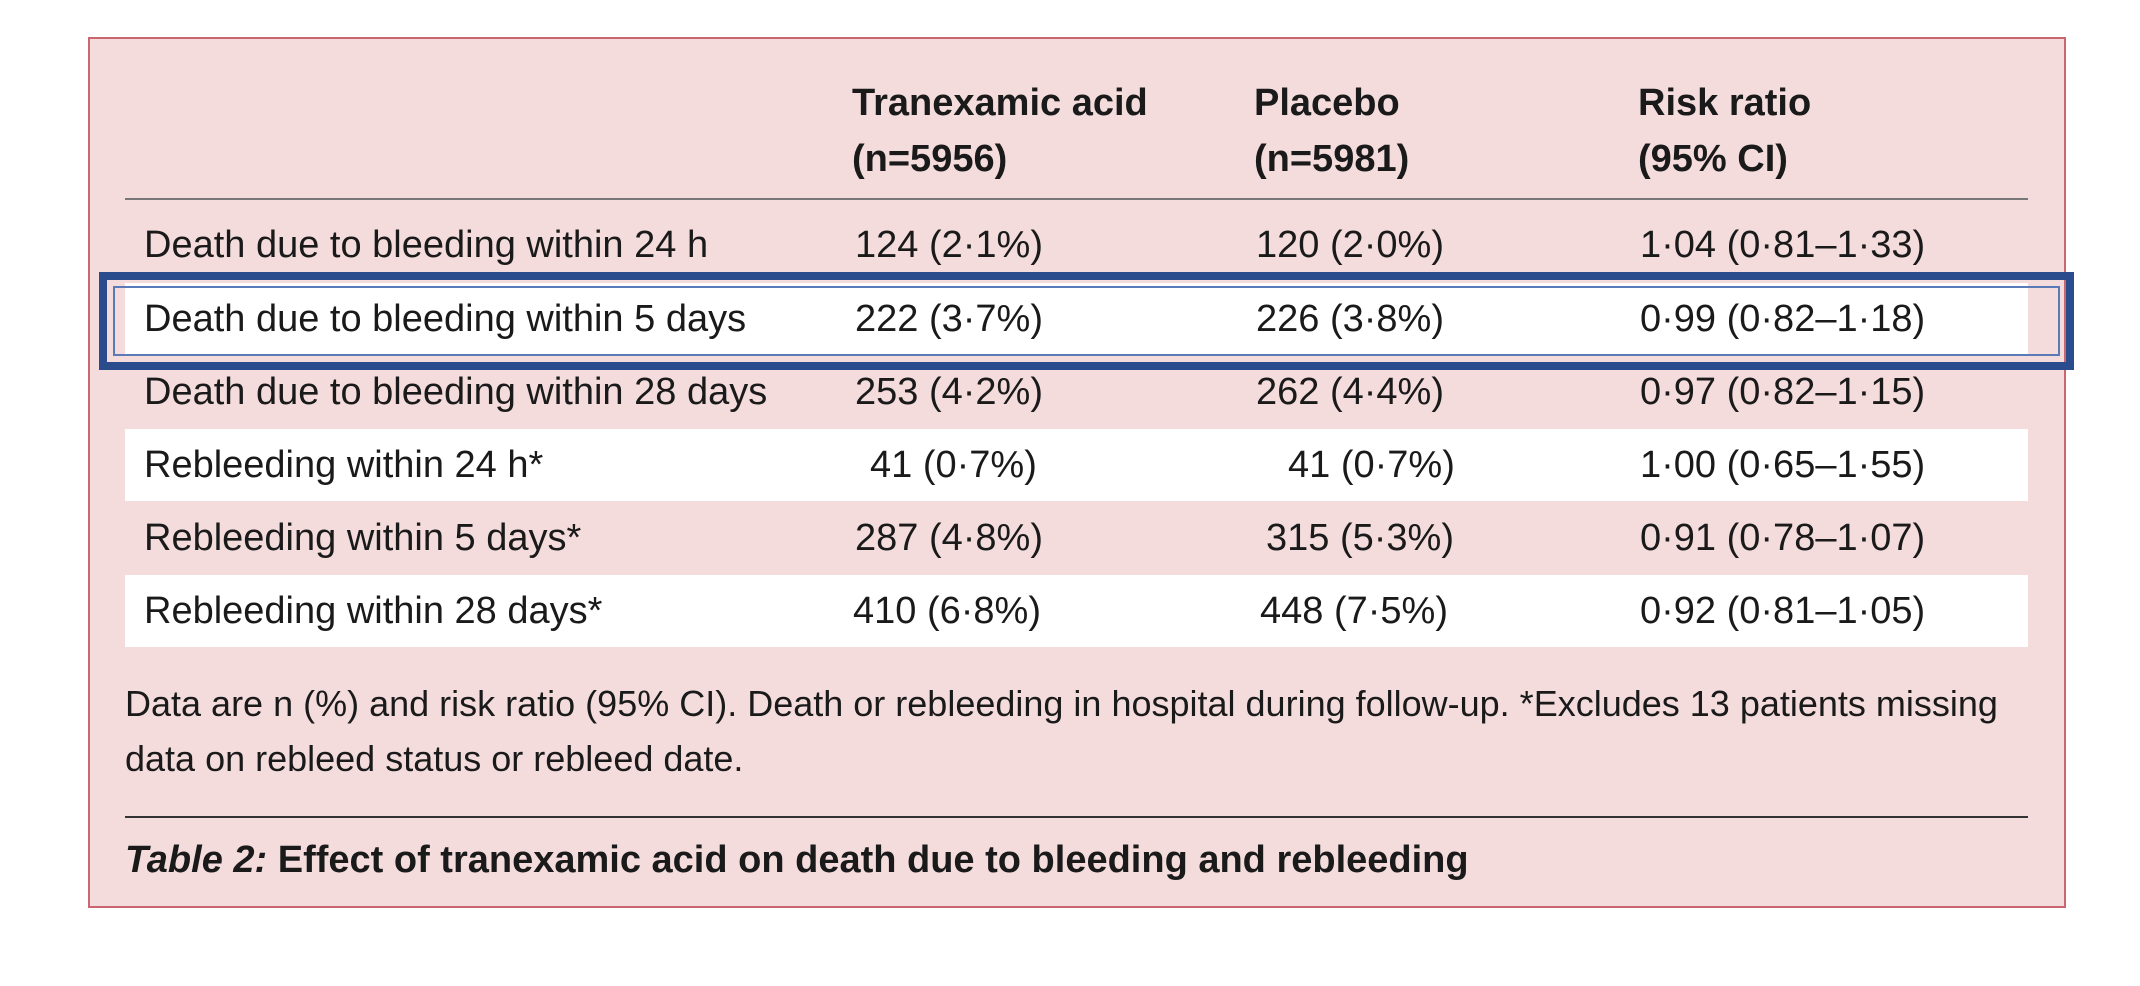 The width and height of the screenshot is (2140, 986). Describe the element at coordinates (1724, 131) in the screenshot. I see `column-header-risk-ratio: Risk ratio (95% CI)` at that location.